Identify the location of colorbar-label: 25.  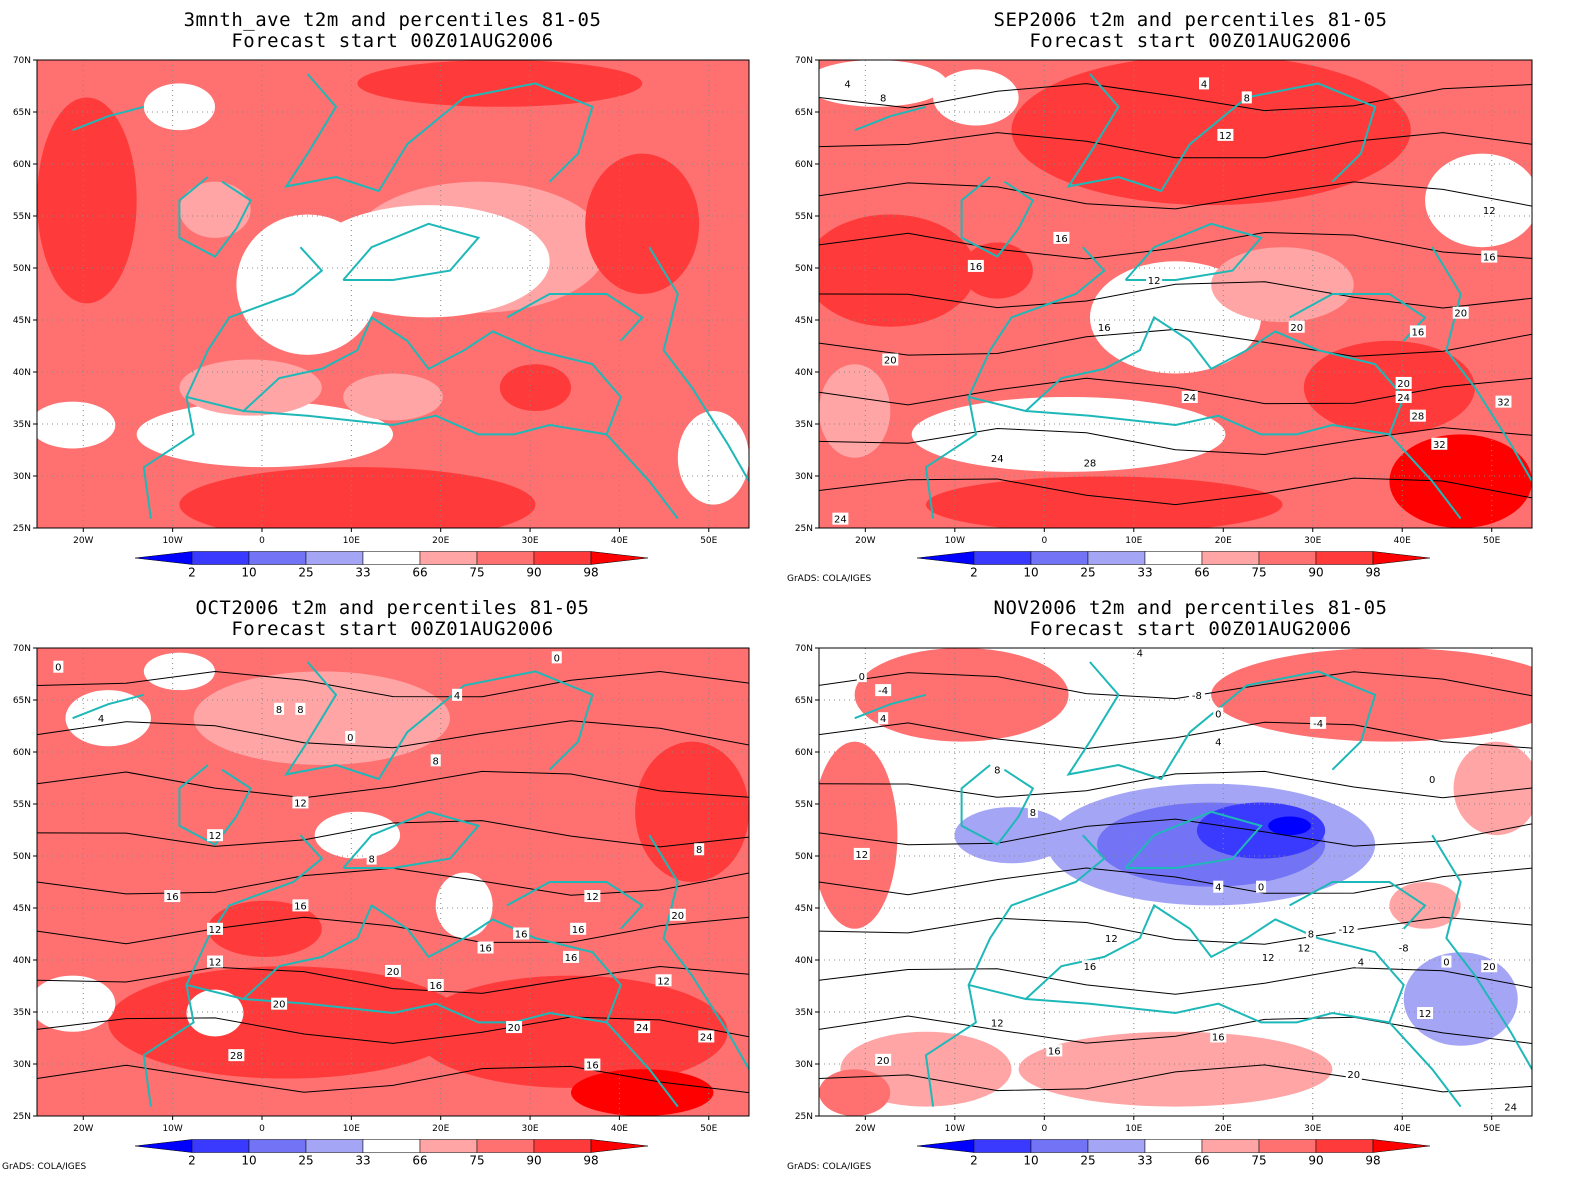
(1087, 1161).